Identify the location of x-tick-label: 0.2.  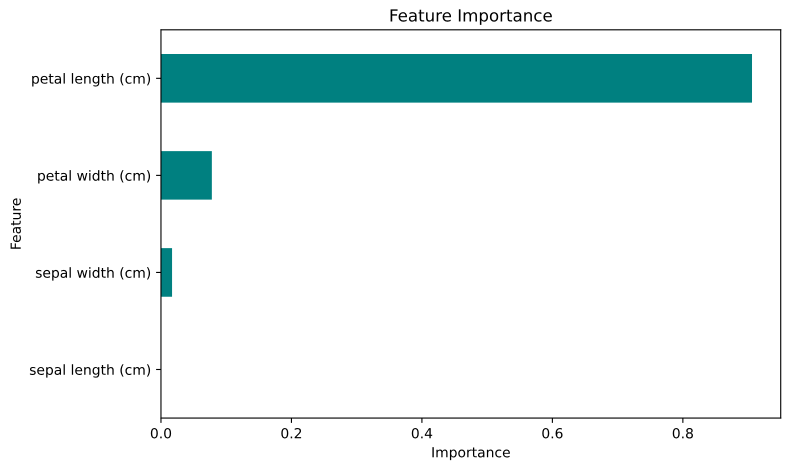
(291, 433).